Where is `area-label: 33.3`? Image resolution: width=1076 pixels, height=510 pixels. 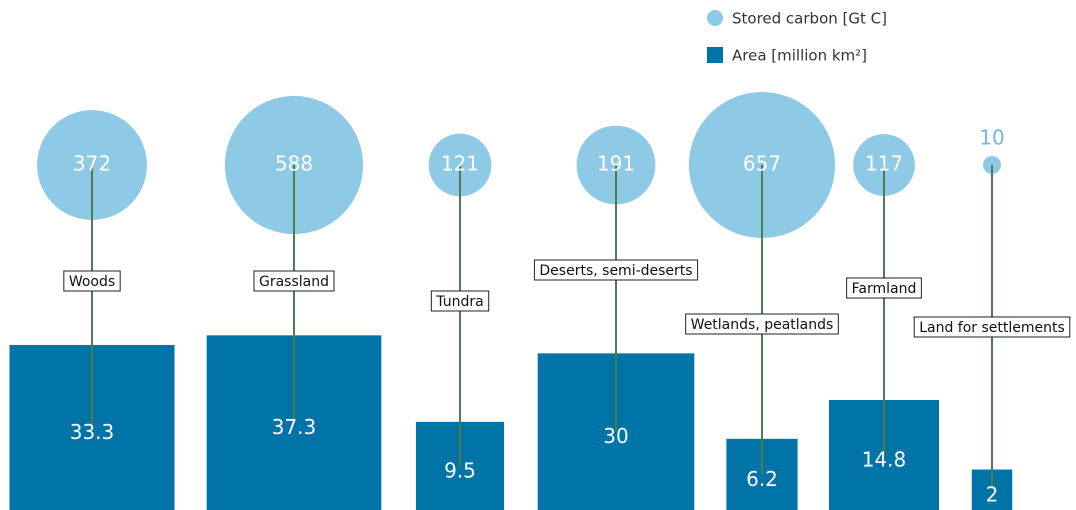
area-label: 33.3 is located at coordinates (92, 432).